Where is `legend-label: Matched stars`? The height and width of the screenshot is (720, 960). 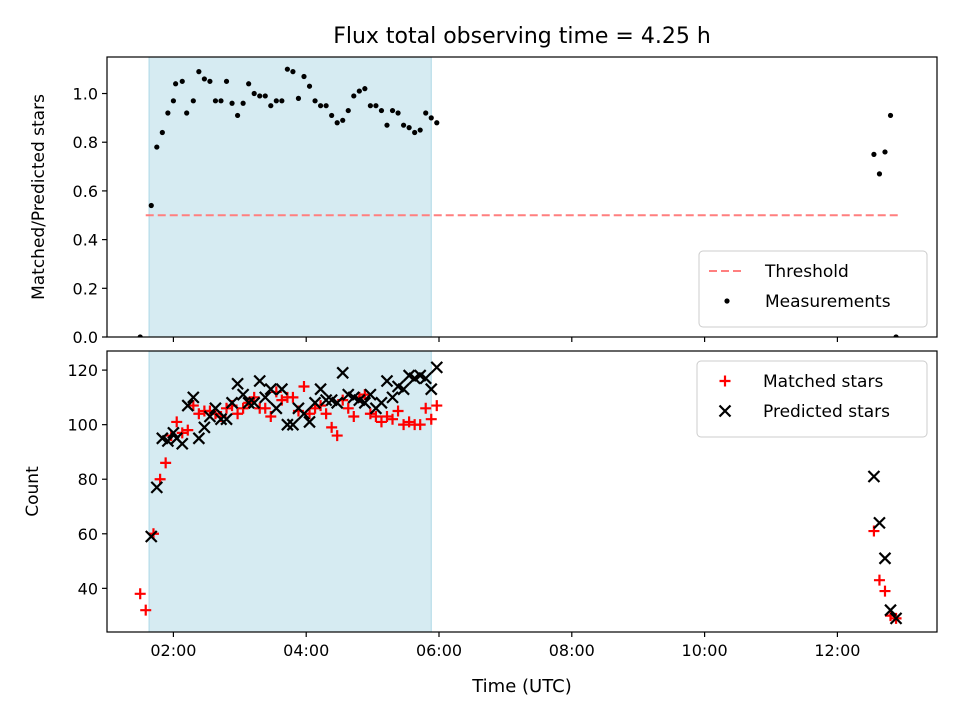 legend-label: Matched stars is located at coordinates (823, 382).